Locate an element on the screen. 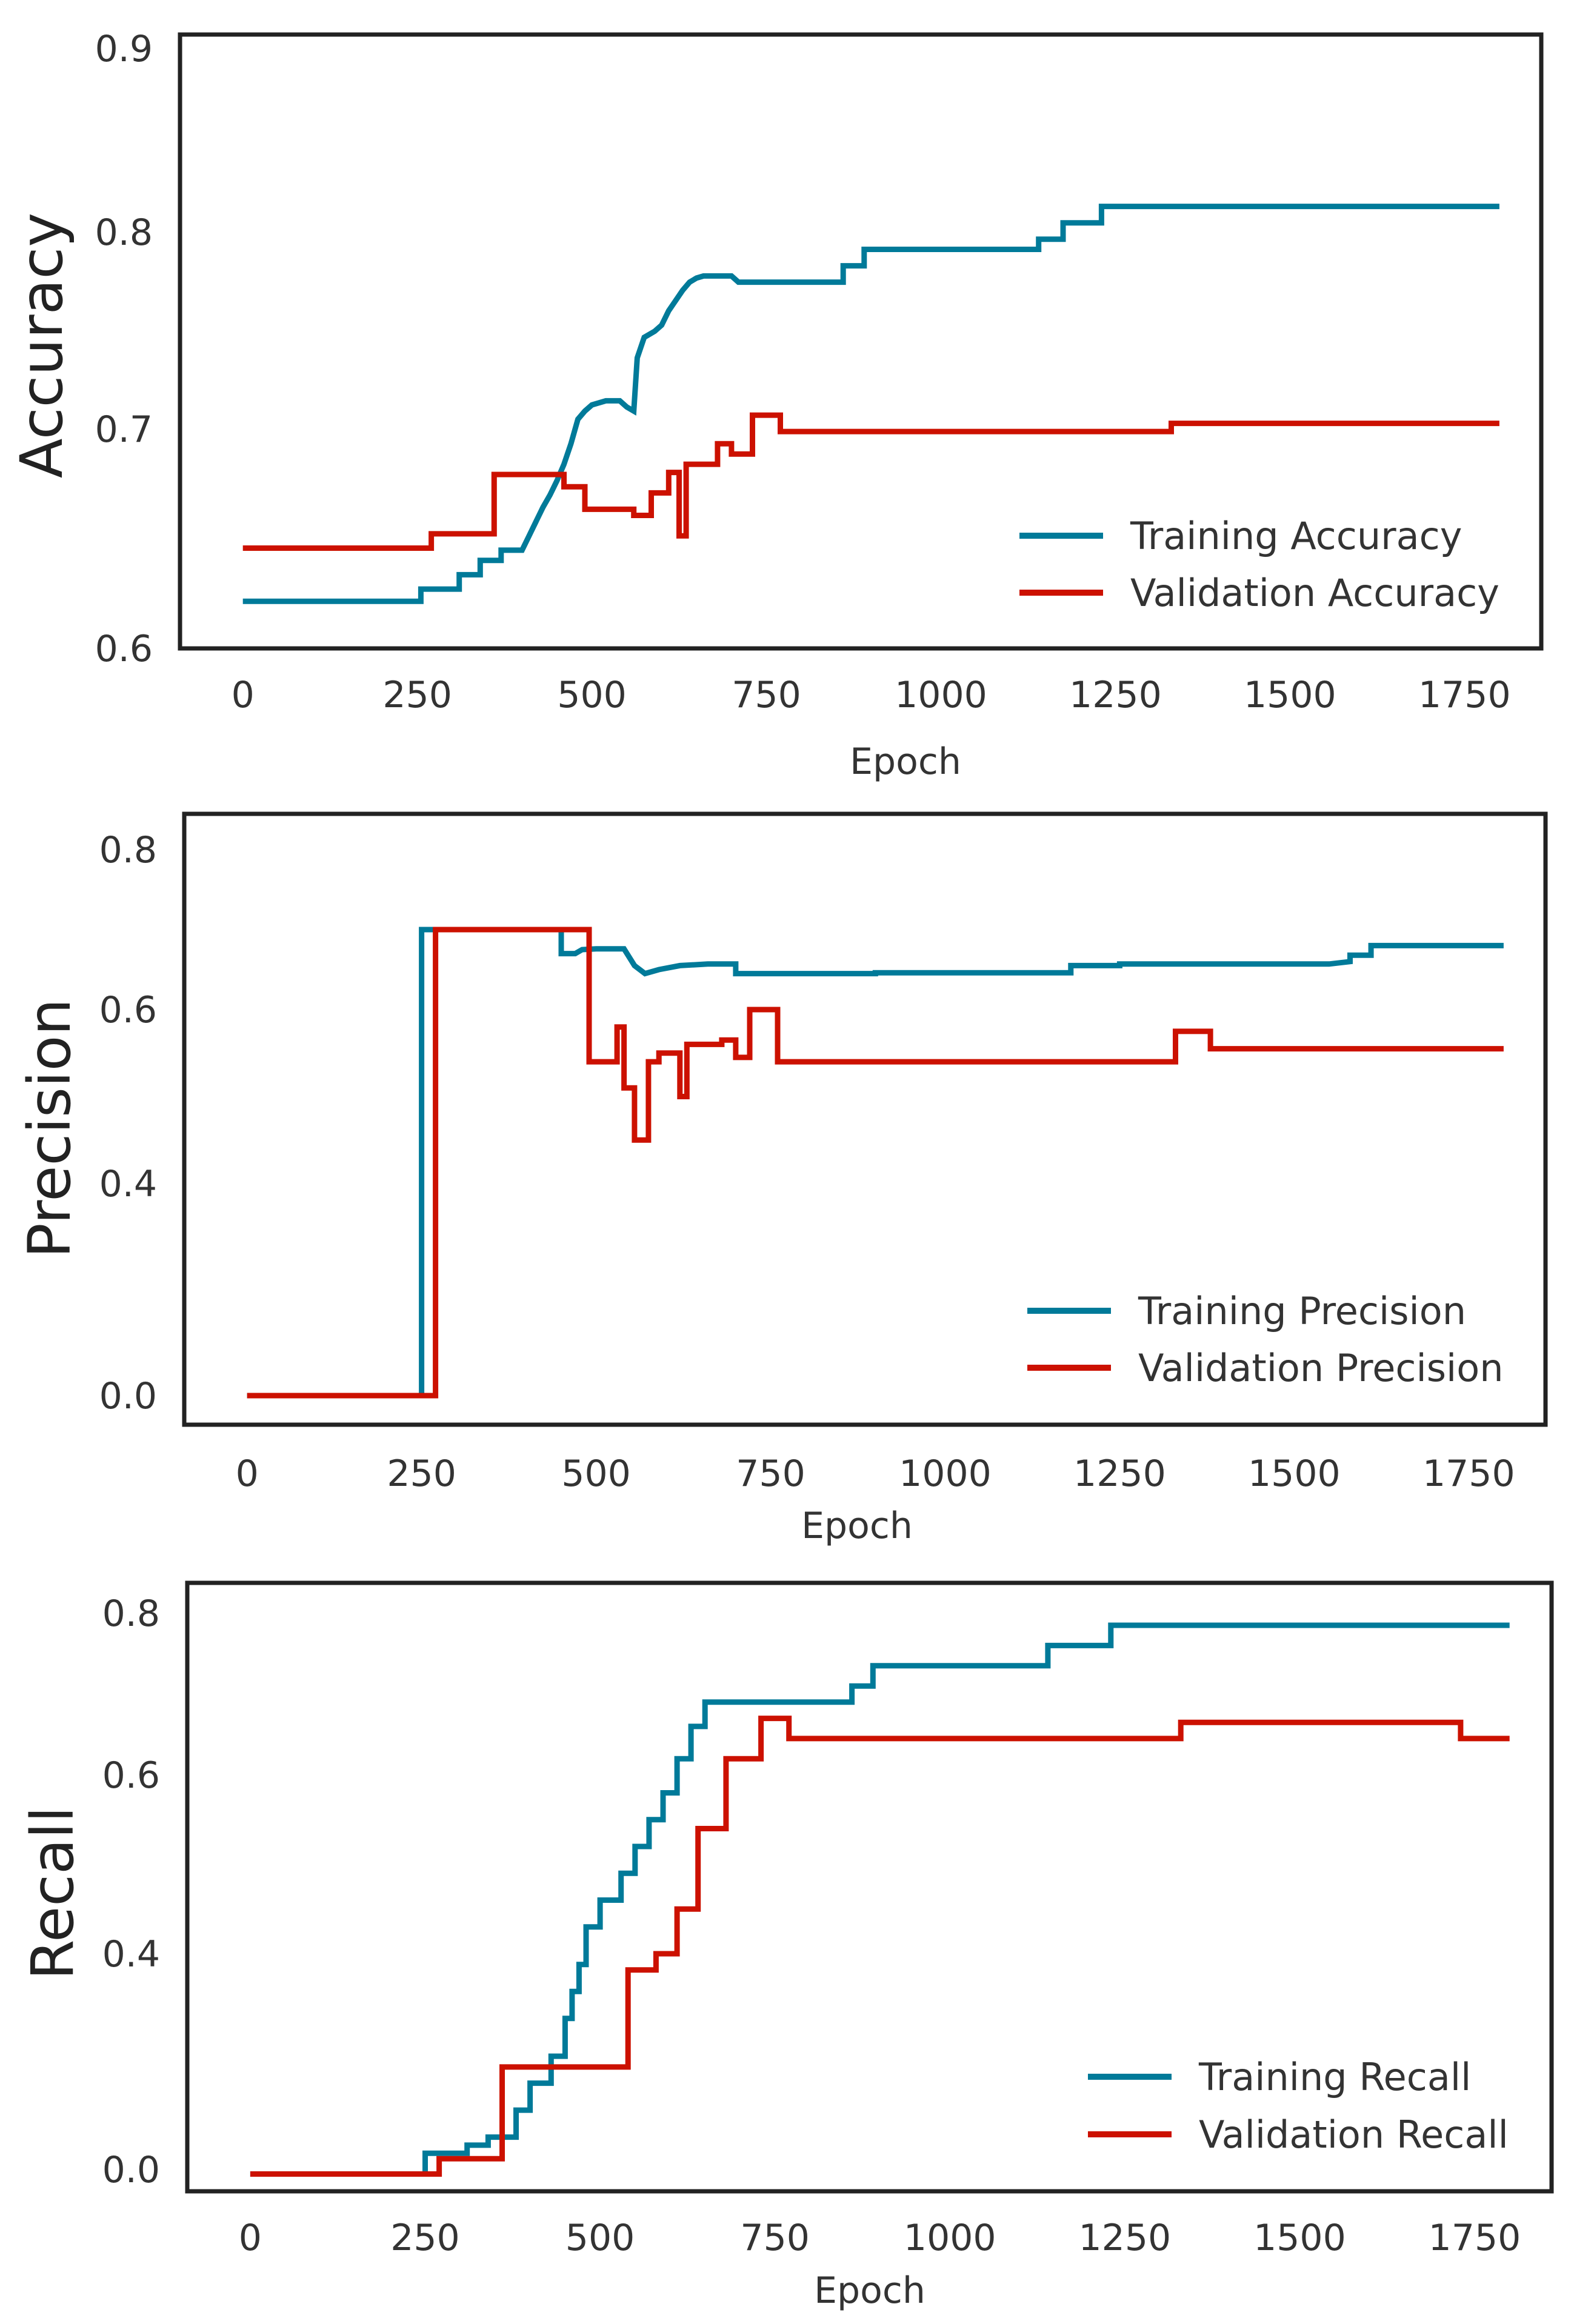 Image resolution: width=1574 pixels, height=2324 pixels. accuracy-series-lines is located at coordinates (870, 404).